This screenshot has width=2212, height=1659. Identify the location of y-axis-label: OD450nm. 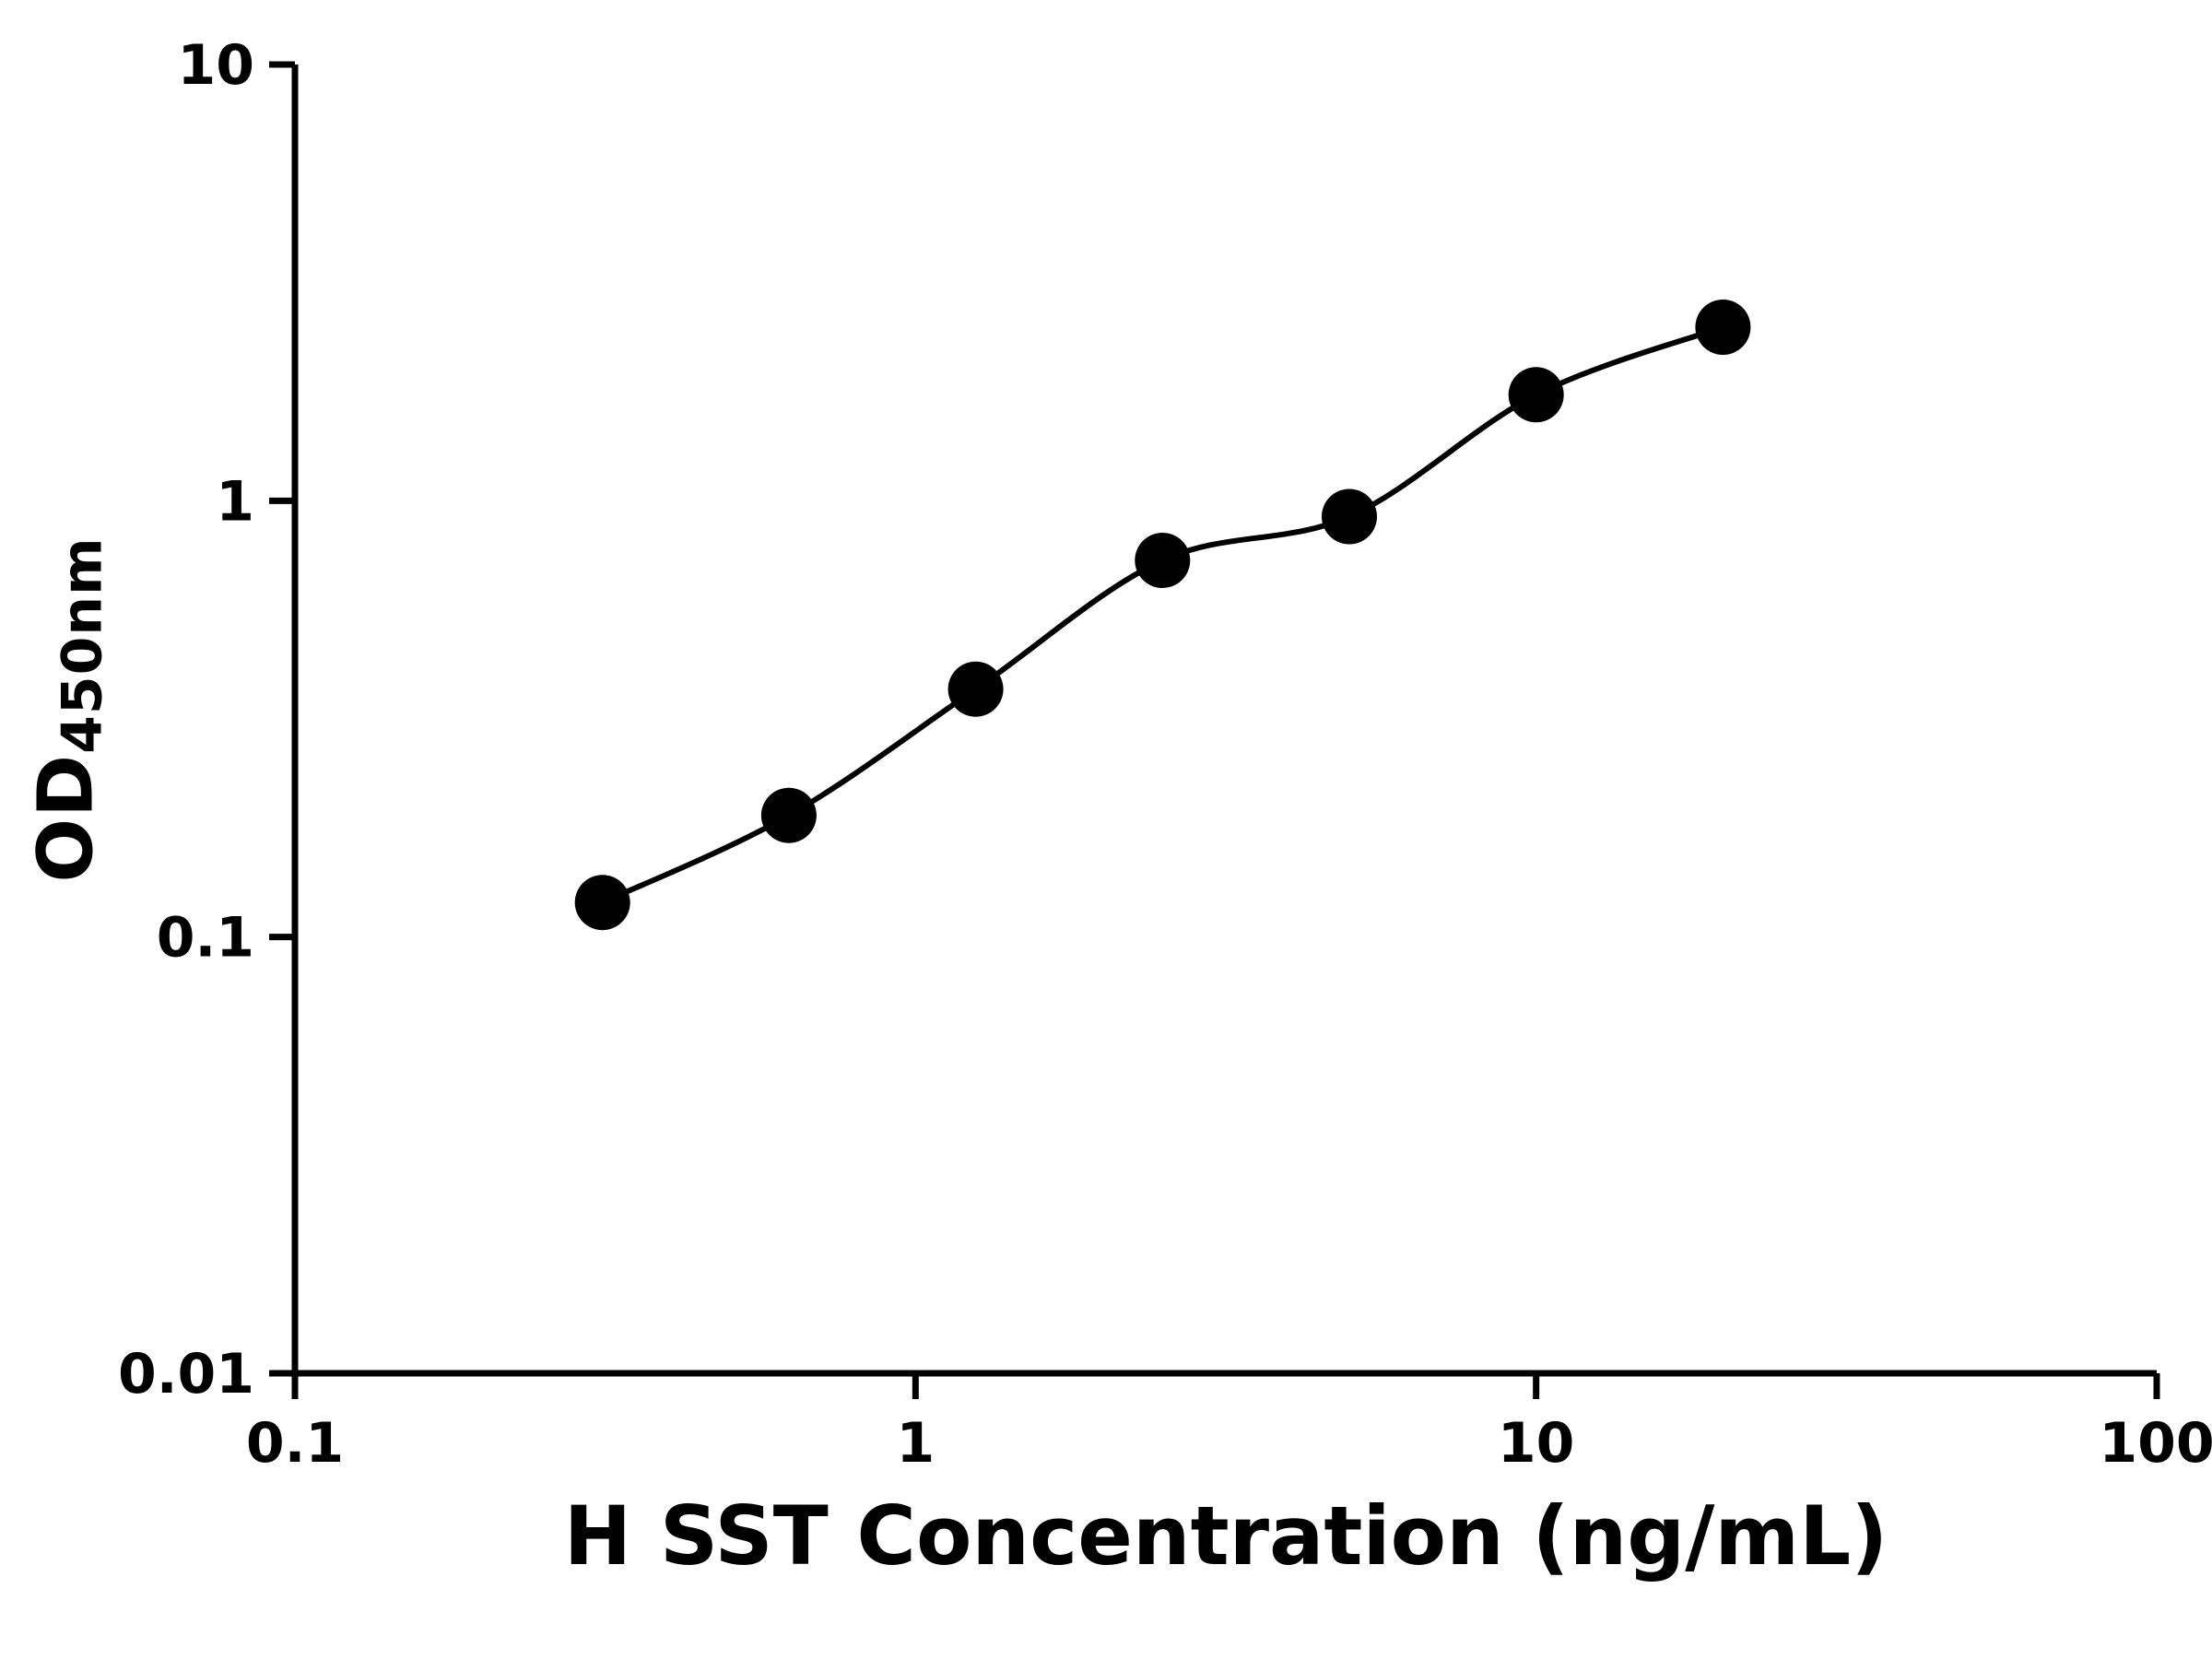
(68, 709).